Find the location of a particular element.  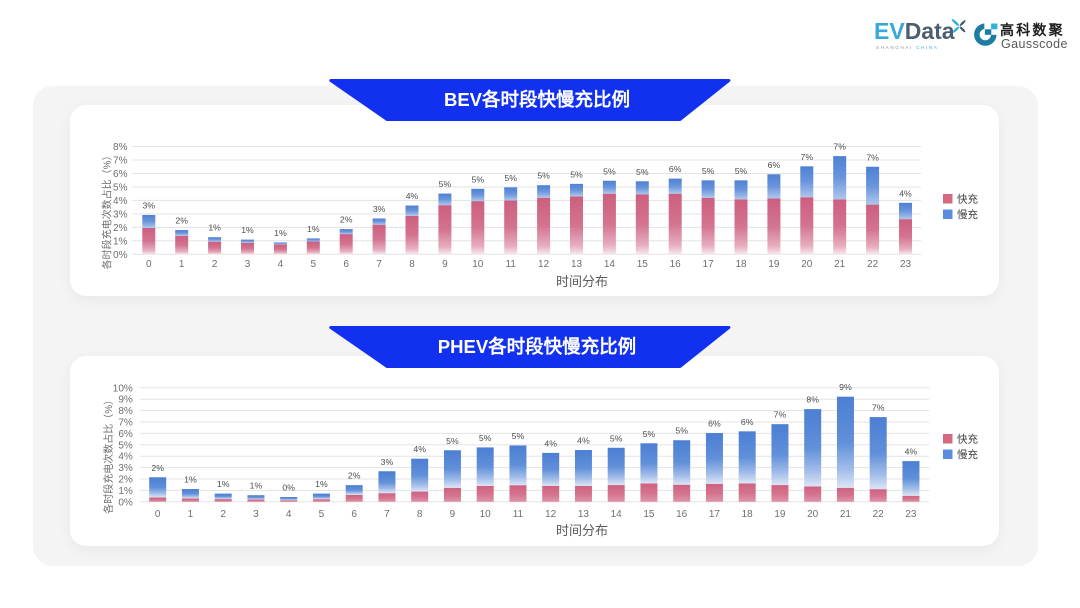

svg-text: 4 is located at coordinates (289, 514).